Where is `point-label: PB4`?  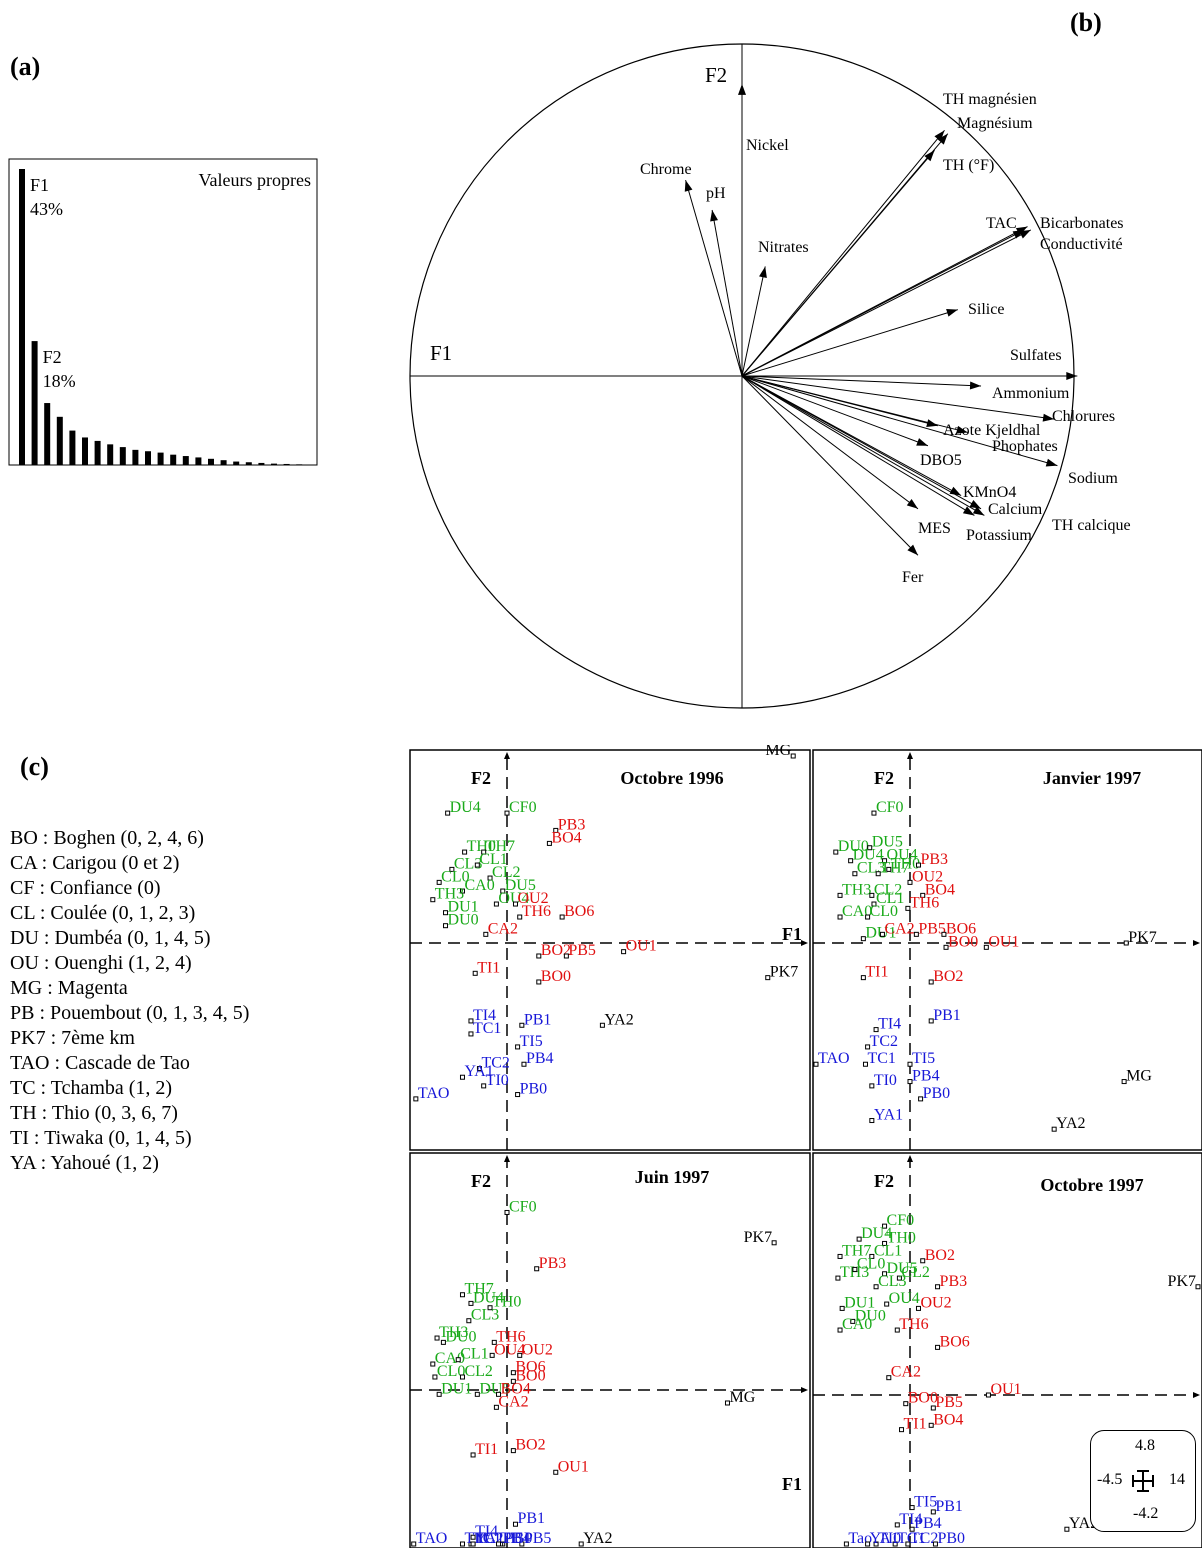
point-label: PB4 is located at coordinates (928, 1523).